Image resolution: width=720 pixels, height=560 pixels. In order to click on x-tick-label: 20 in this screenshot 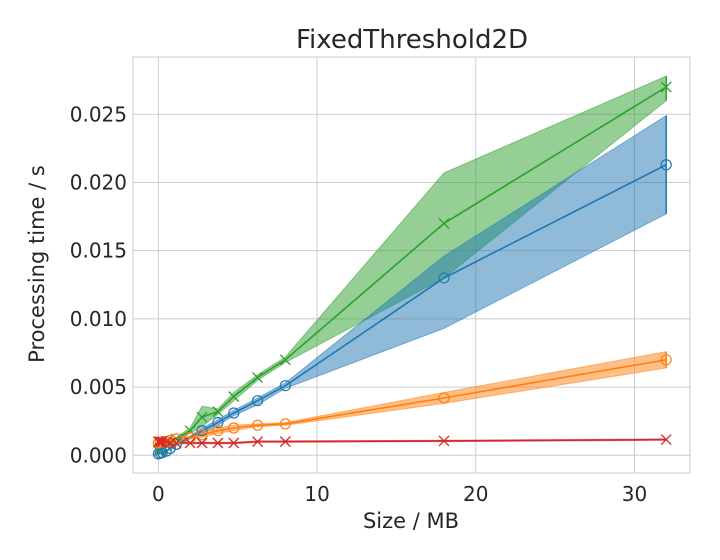, I will do `click(475, 494)`.